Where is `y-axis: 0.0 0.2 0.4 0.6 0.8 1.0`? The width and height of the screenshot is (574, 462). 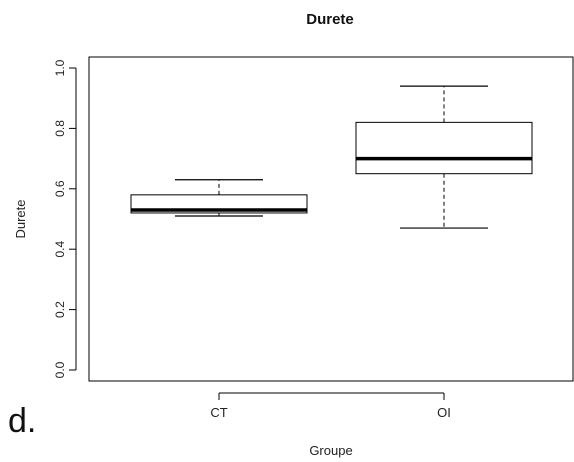 y-axis: 0.0 0.2 0.4 0.6 0.8 1.0 is located at coordinates (65, 218).